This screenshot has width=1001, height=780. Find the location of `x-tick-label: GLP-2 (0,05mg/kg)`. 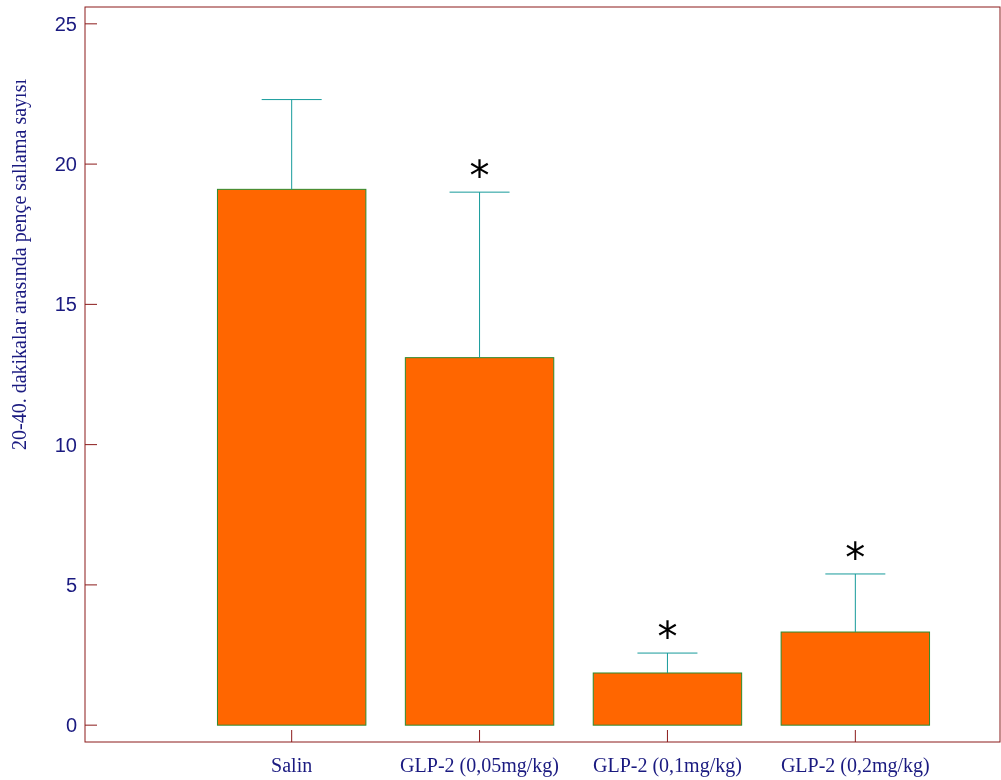

x-tick-label: GLP-2 (0,05mg/kg) is located at coordinates (479, 765).